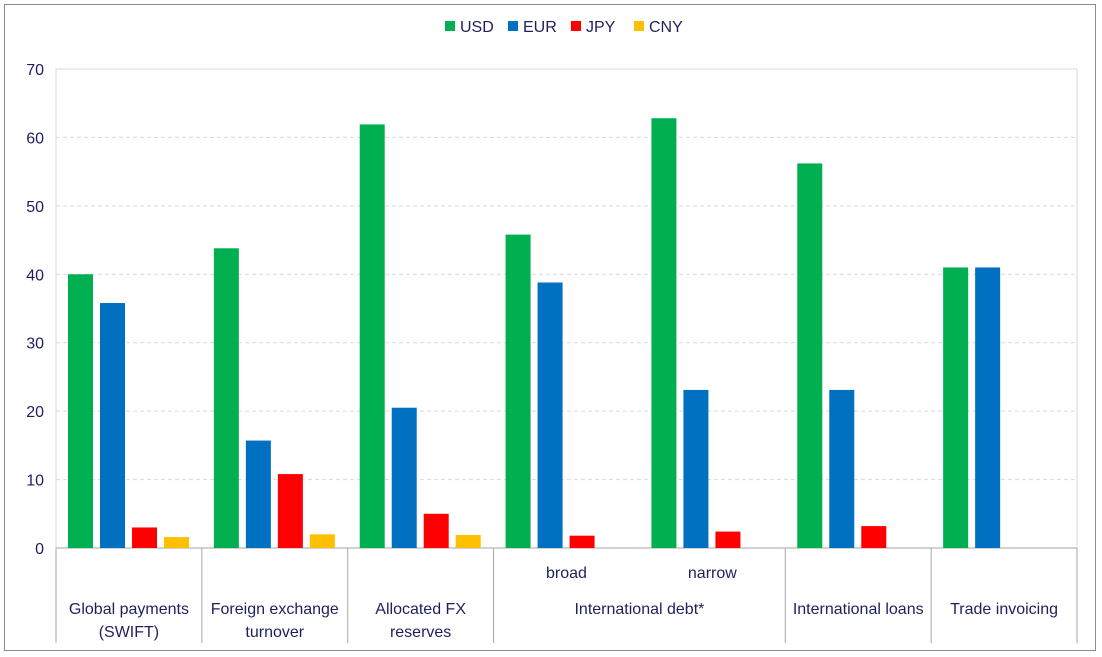 The image size is (1102, 657). Describe the element at coordinates (1004, 609) in the screenshot. I see `category-label: Trade invoicing` at that location.